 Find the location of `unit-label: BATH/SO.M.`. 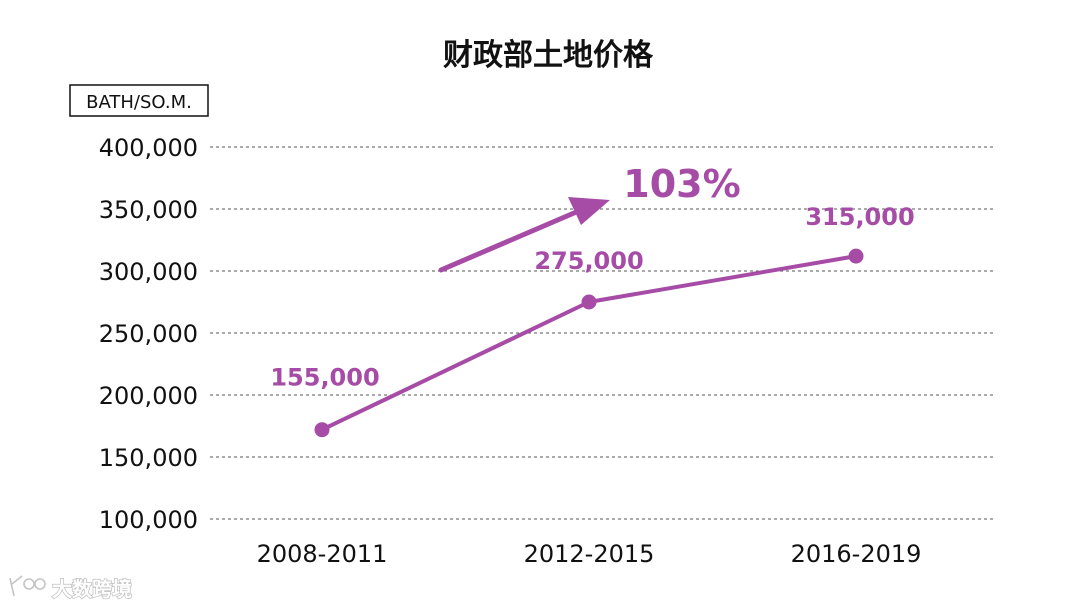

unit-label: BATH/SO.M. is located at coordinates (139, 102).